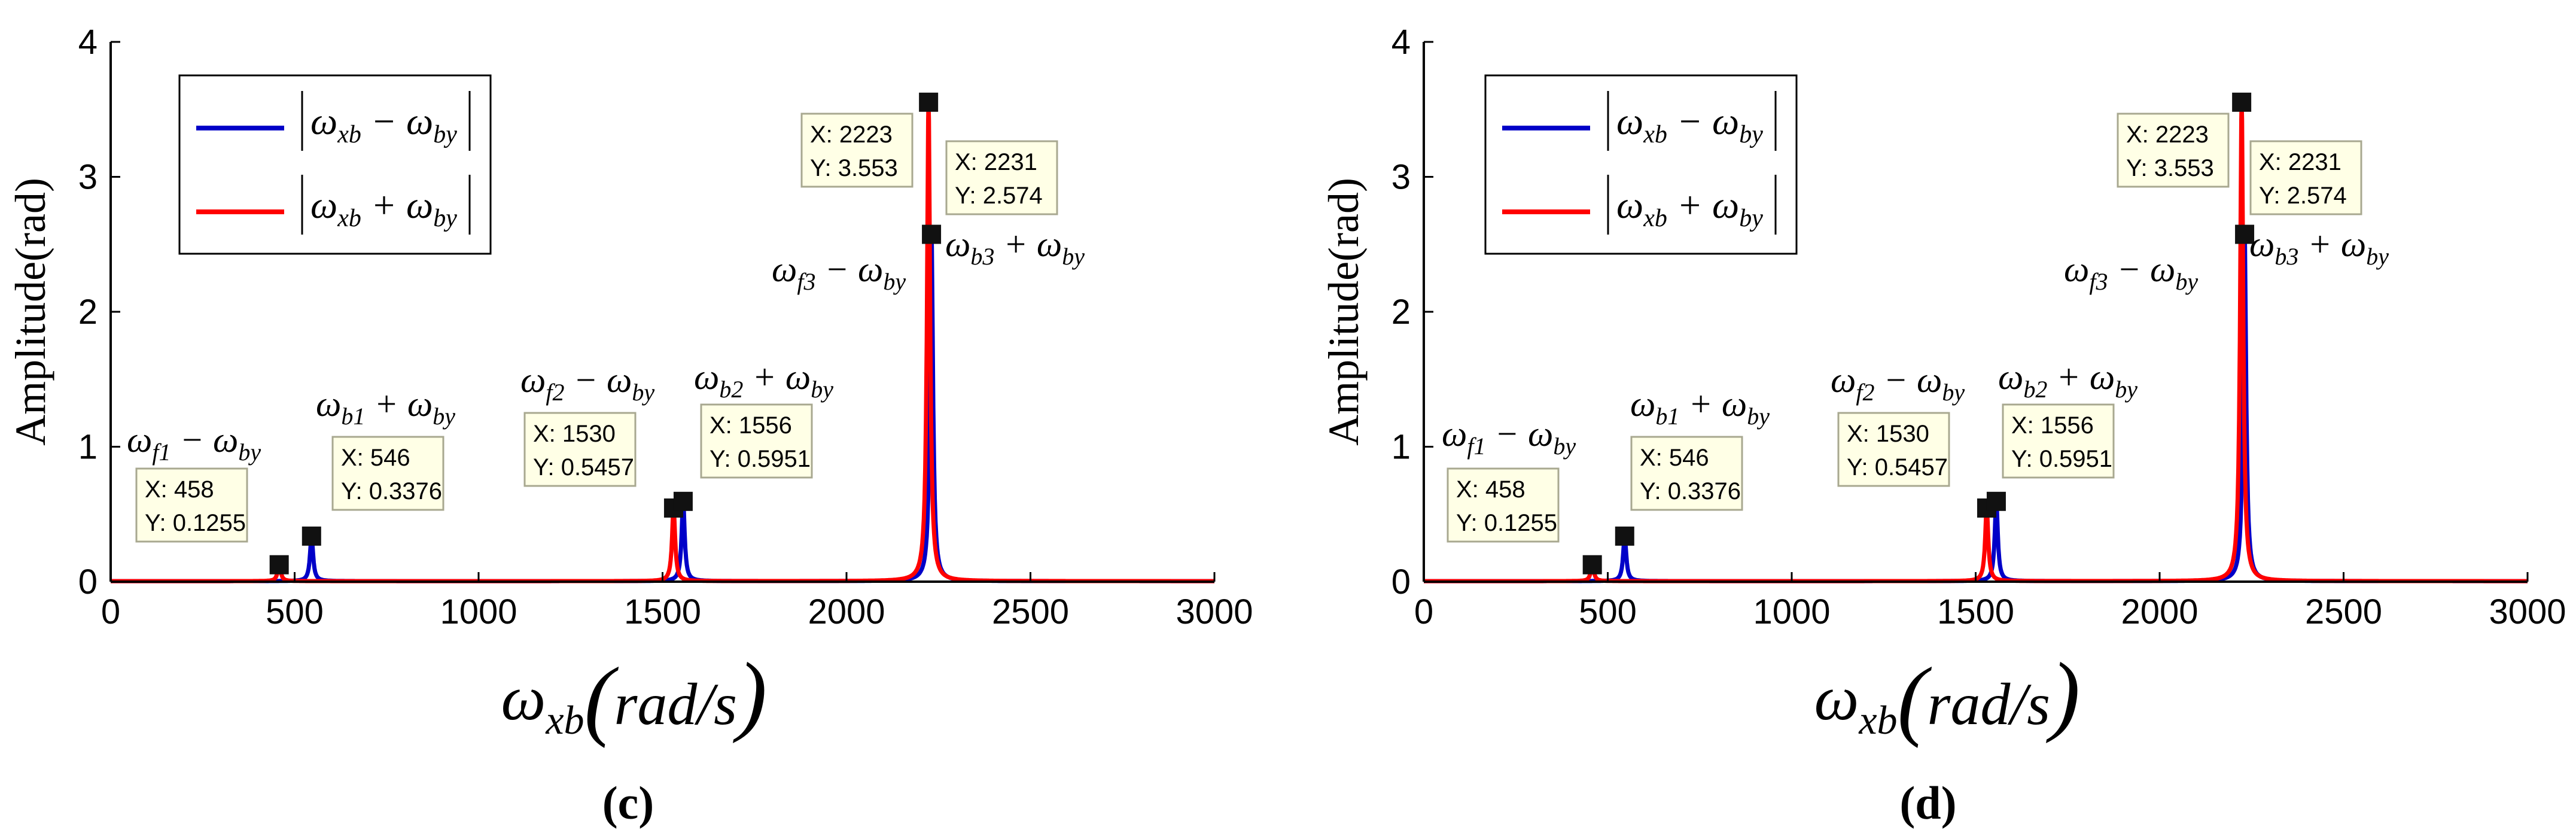 The height and width of the screenshot is (839, 2576). I want to click on datatip-x-label: X: 2231, so click(2300, 162).